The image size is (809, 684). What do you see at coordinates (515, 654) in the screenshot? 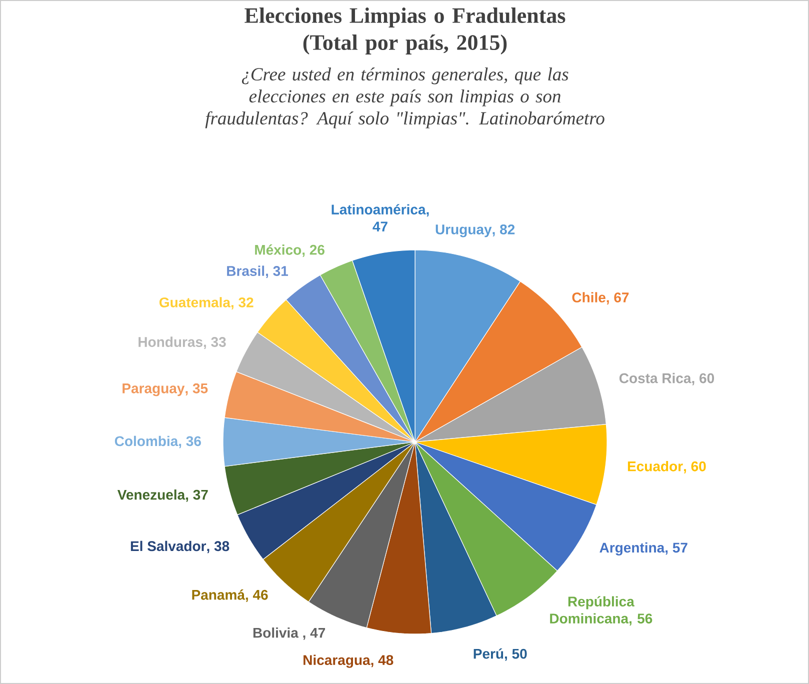
I see `data-label: , 50` at bounding box center [515, 654].